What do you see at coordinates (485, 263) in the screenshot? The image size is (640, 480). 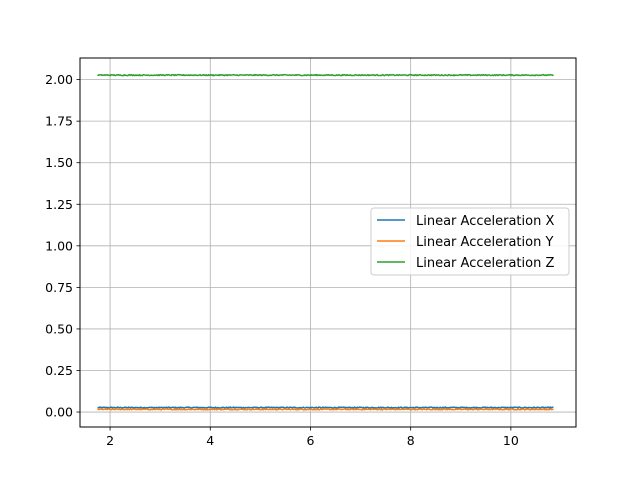 I see `legend-entry: Linear Acceleration Z` at bounding box center [485, 263].